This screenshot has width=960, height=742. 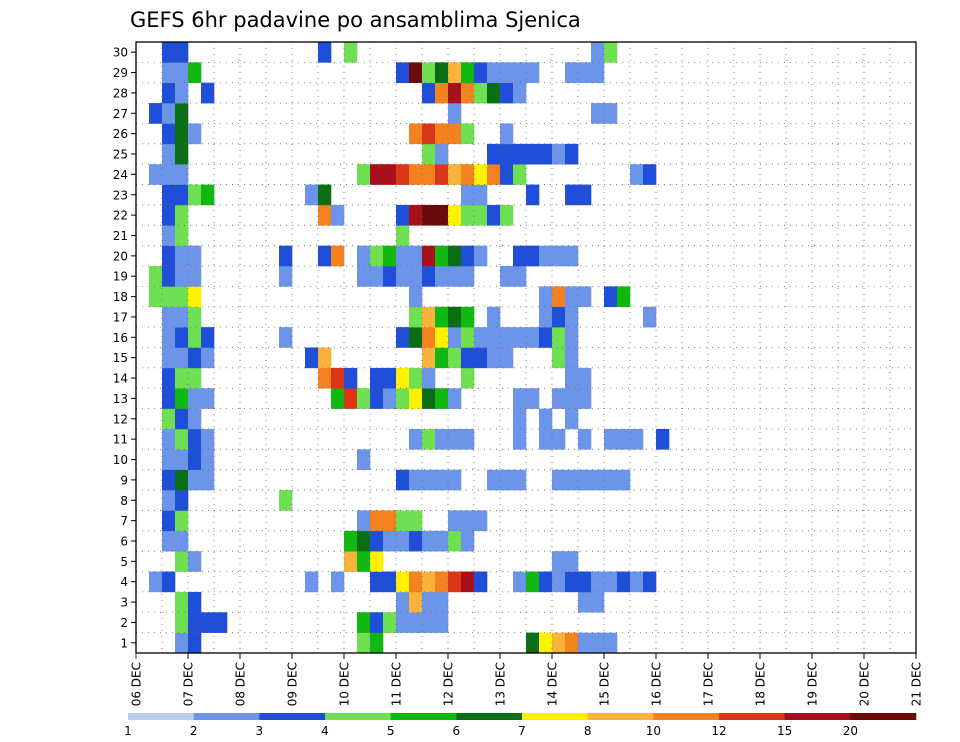 I want to click on chart-title: GEFS 6hr padavine po ansamblima Sjenica, so click(x=355, y=20).